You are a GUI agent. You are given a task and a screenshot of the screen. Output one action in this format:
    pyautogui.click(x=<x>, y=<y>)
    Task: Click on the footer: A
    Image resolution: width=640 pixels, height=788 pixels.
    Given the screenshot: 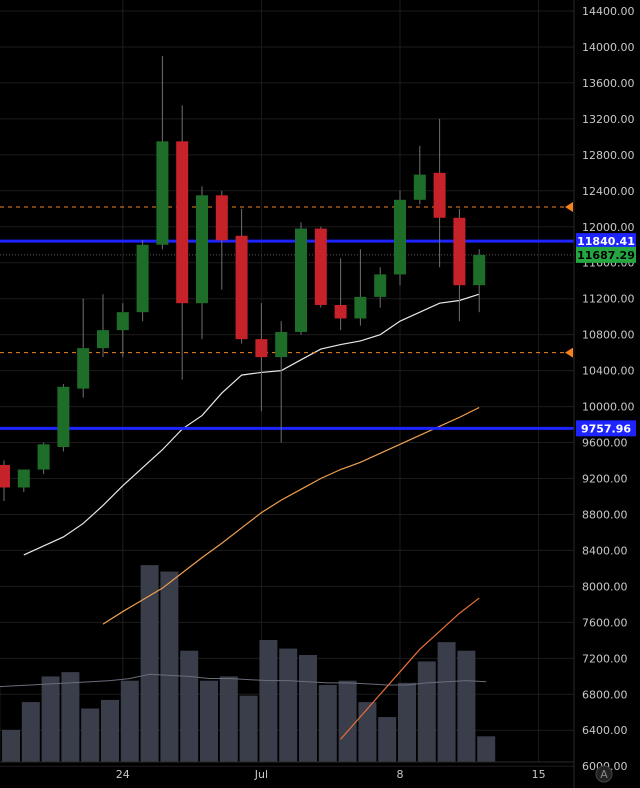 What is the action you would take?
    pyautogui.click(x=604, y=774)
    